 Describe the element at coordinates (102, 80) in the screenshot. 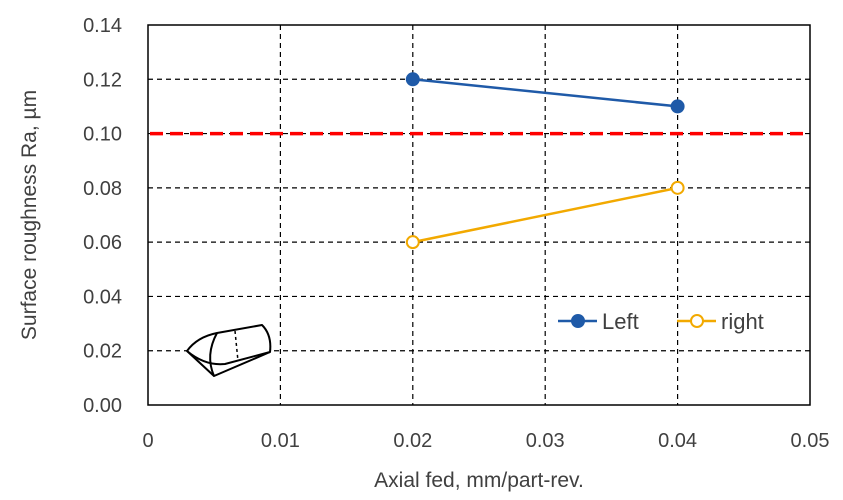

I see `y-tick-label: 0.12` at that location.